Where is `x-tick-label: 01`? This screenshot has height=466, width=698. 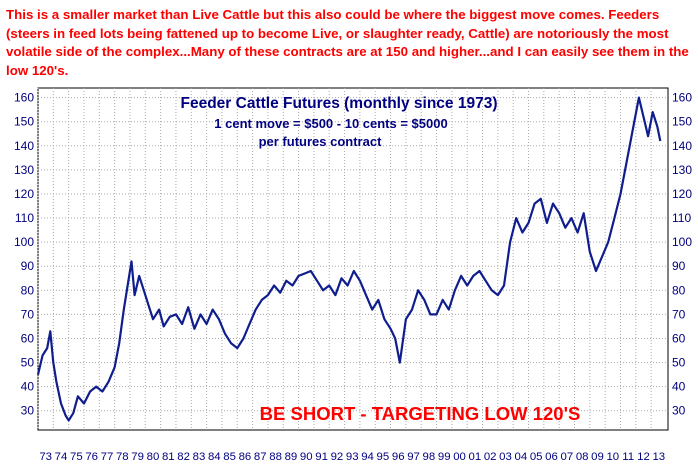 x-tick-label: 01 is located at coordinates (475, 457).